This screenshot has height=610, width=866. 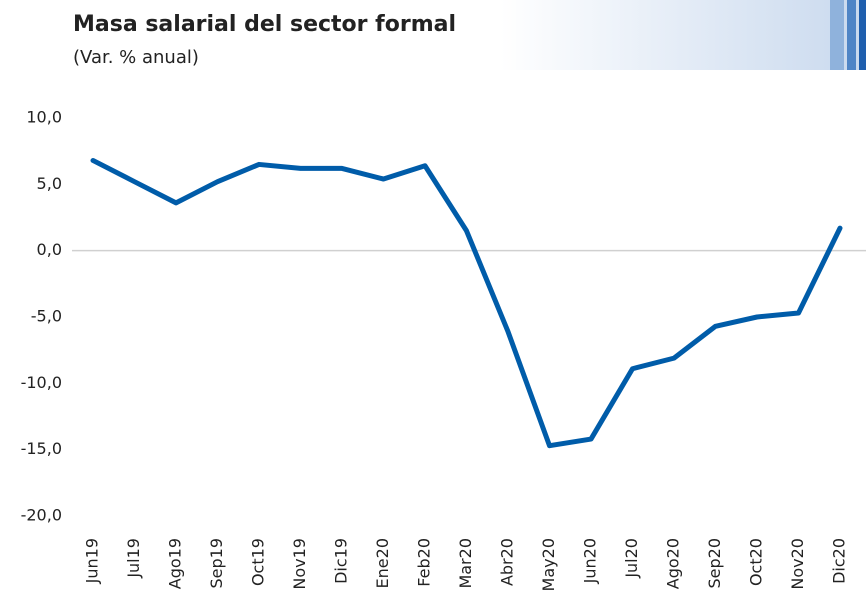 I want to click on chart-title: Masa salarial del sector formal, so click(x=264, y=24).